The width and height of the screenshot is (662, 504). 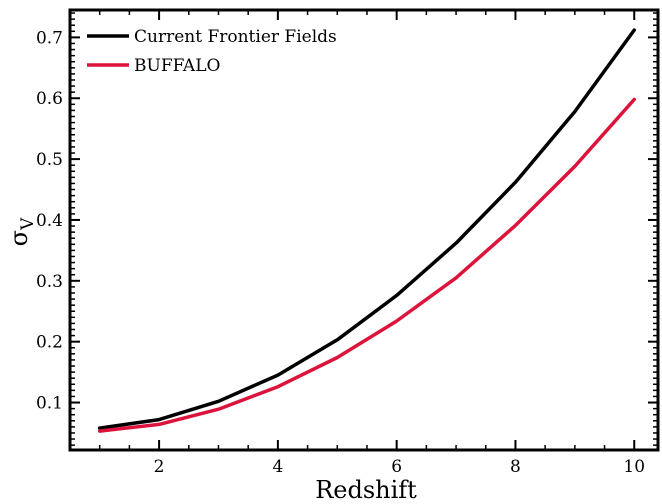 What do you see at coordinates (177, 66) in the screenshot?
I see `legend-label-series-1: BUFFALO` at bounding box center [177, 66].